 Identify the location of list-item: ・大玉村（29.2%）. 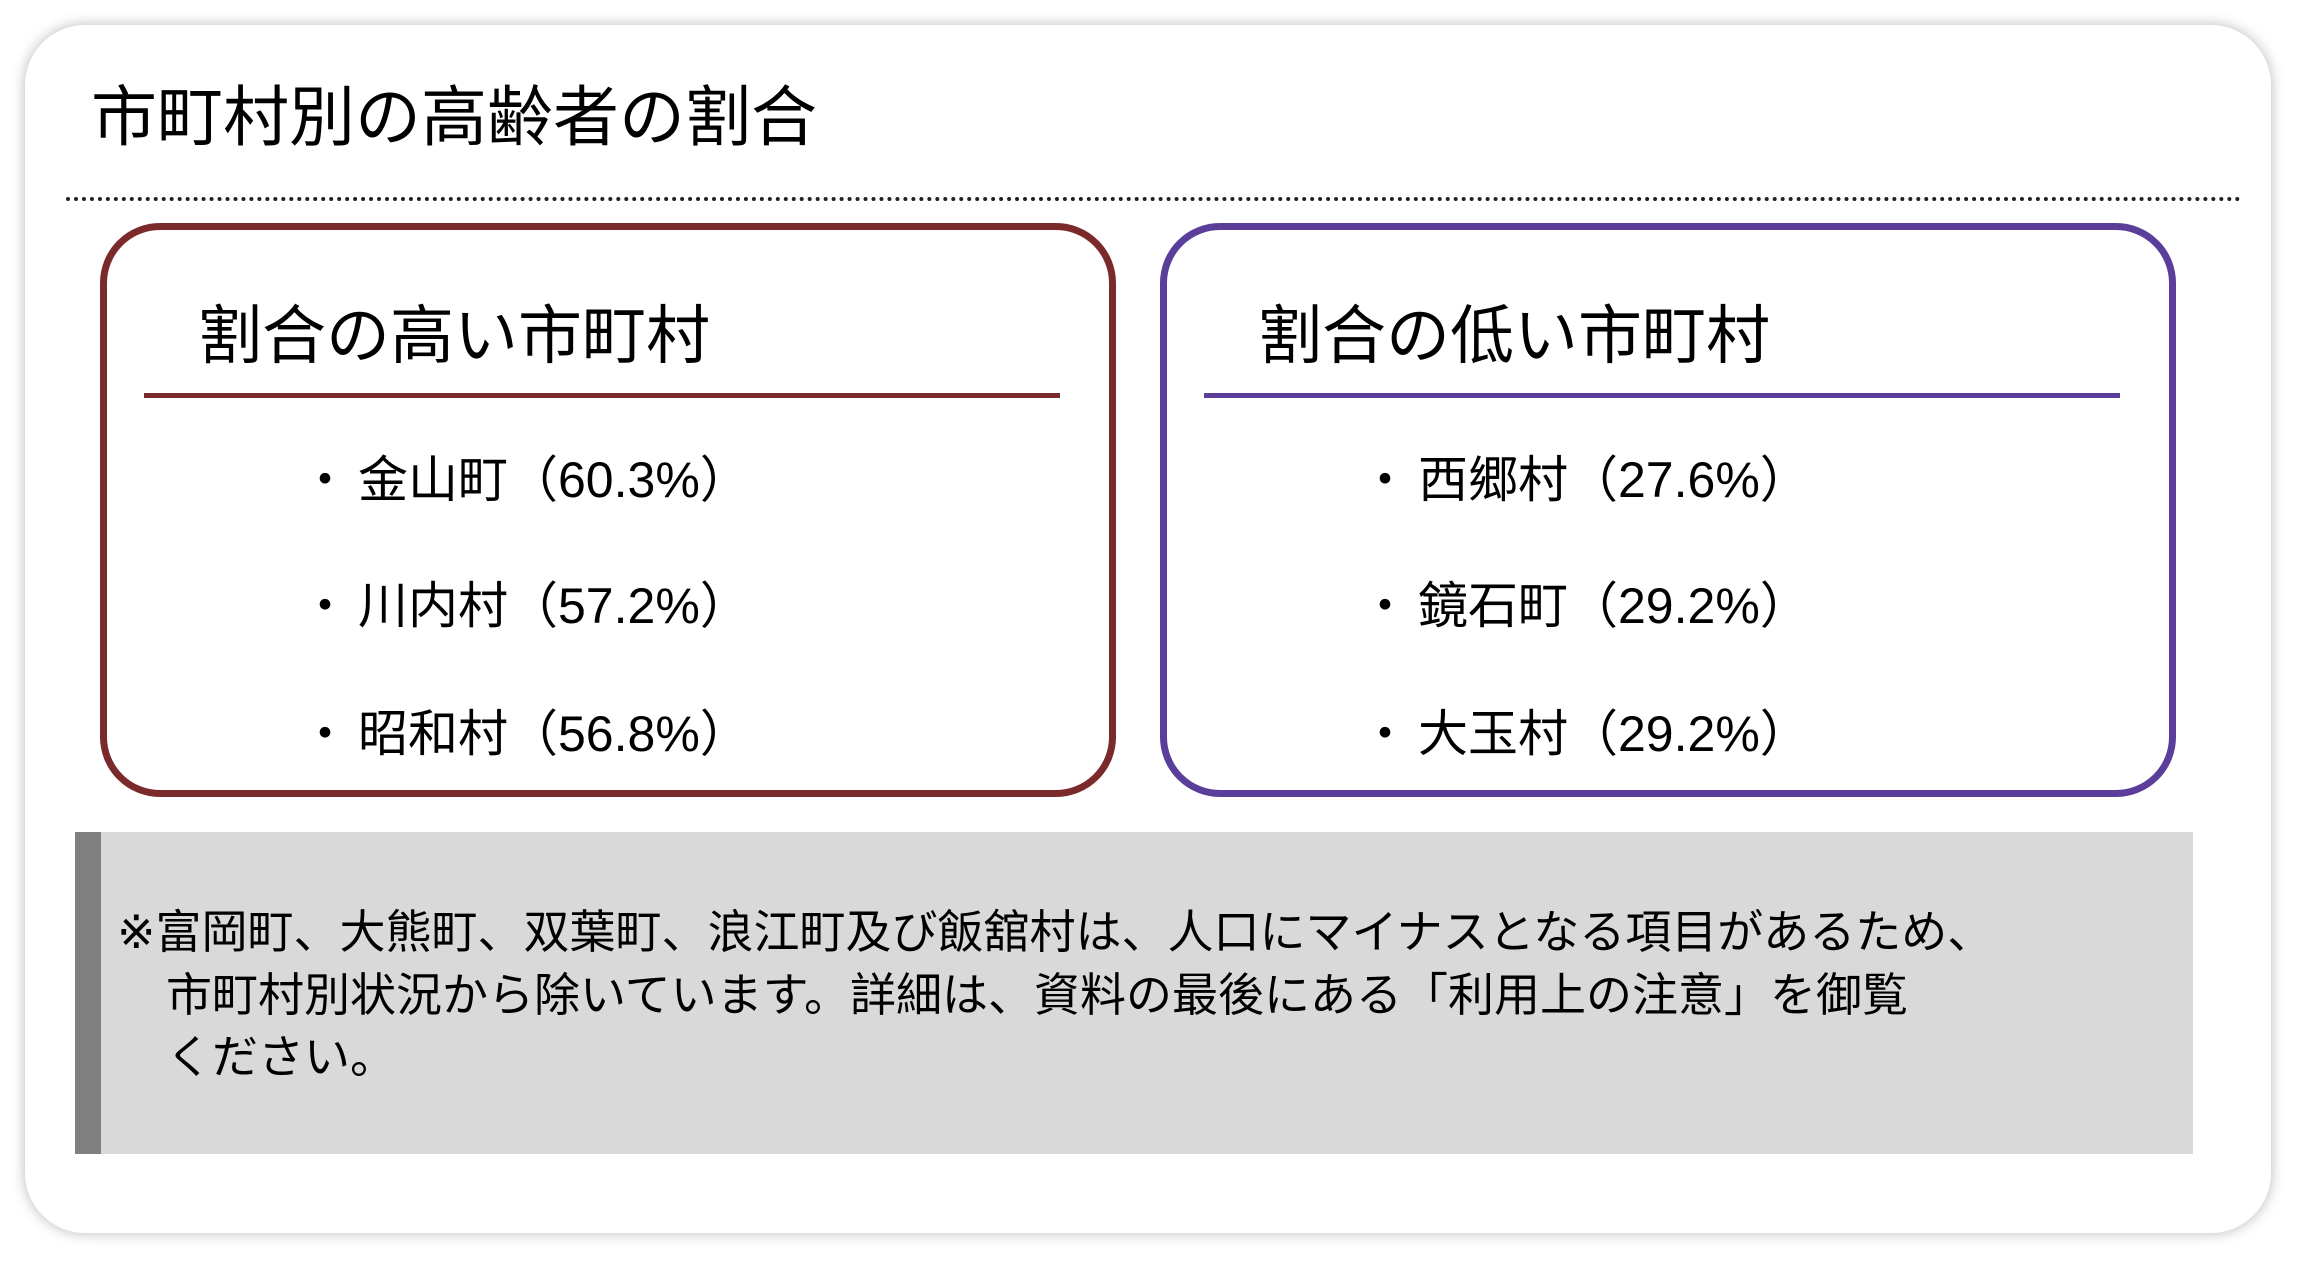
(1585, 734).